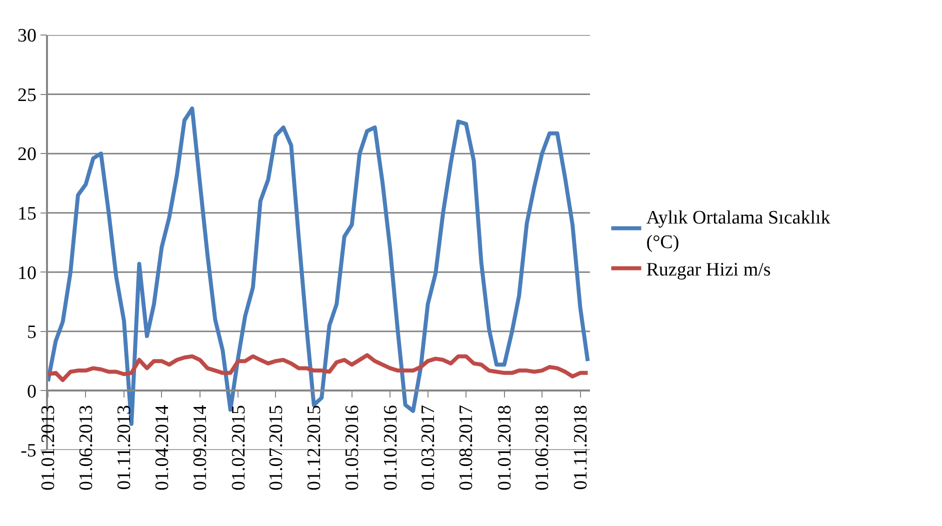 This screenshot has width=942, height=526. I want to click on x-tick-label: 01.06.2018, so click(543, 448).